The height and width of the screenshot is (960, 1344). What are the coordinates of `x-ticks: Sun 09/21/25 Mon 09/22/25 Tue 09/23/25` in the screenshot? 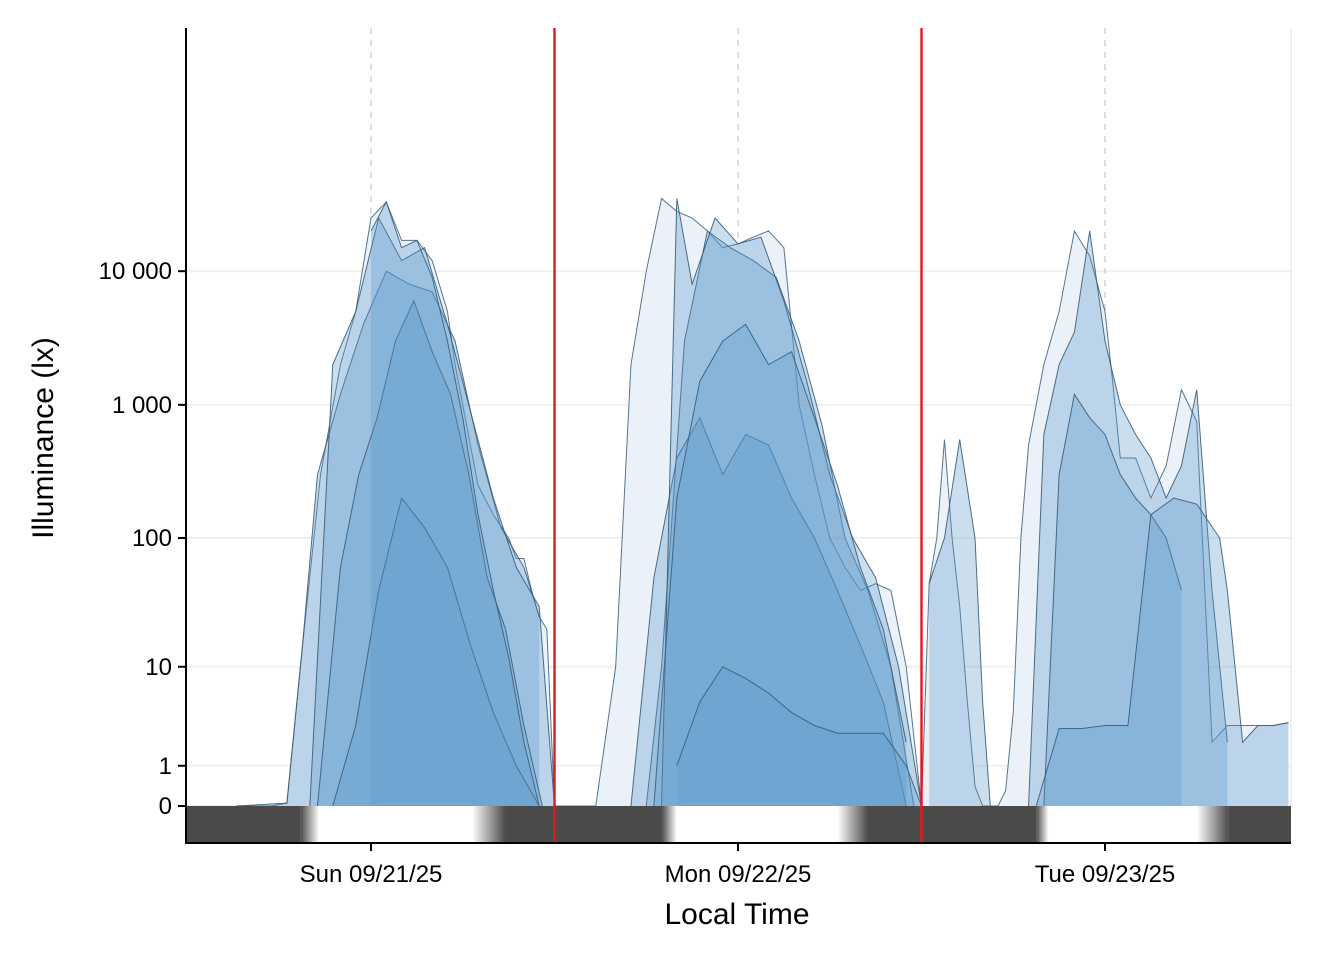 It's located at (738, 865).